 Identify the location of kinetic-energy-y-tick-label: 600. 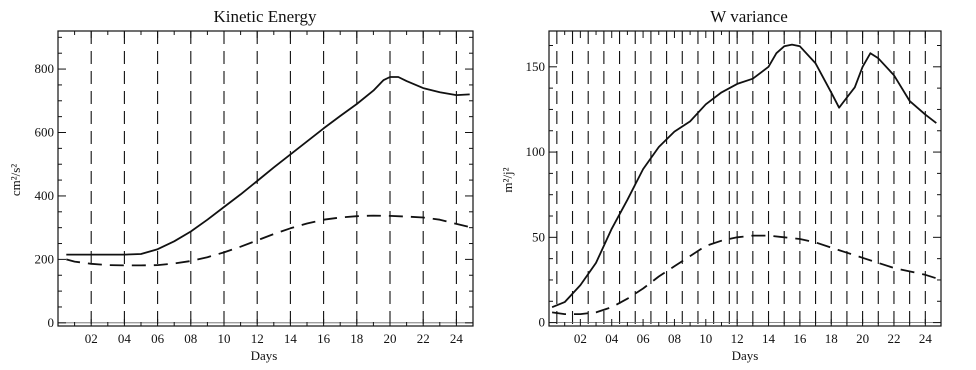
(45, 132).